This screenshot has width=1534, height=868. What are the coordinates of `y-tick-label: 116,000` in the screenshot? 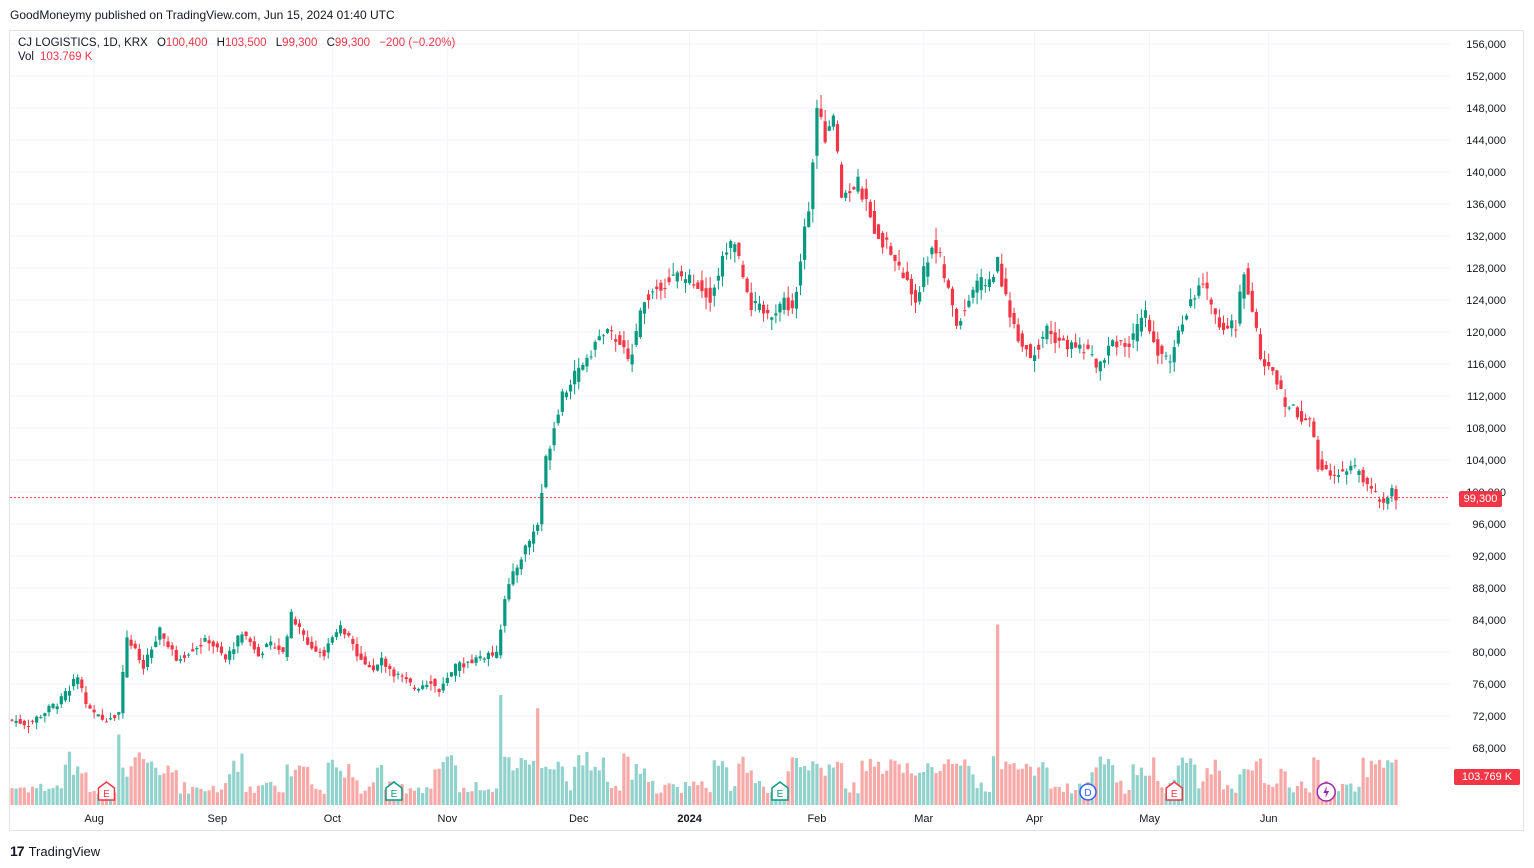 It's located at (1486, 365).